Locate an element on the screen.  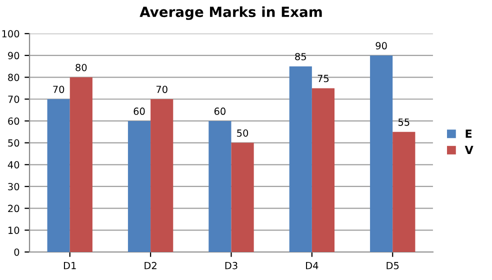
y-tick-label: 80 is located at coordinates (14, 78).